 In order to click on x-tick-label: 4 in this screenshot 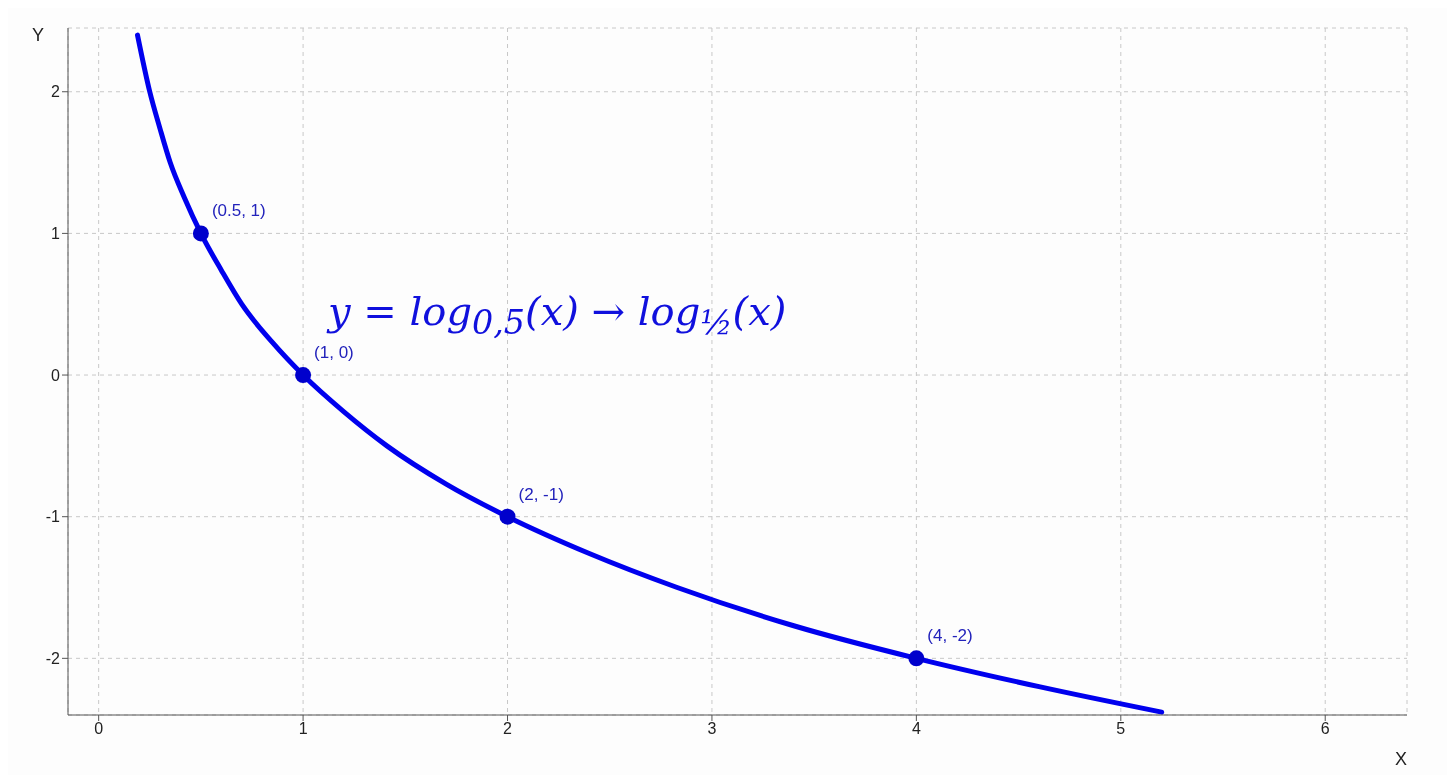, I will do `click(916, 729)`.